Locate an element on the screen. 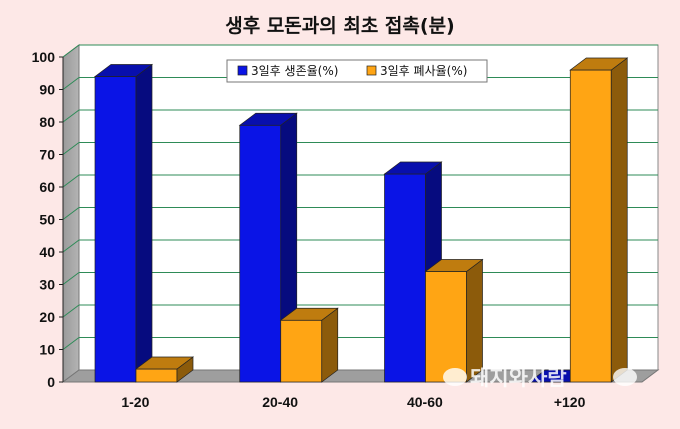  y-tick-label: 60 is located at coordinates (47, 187).